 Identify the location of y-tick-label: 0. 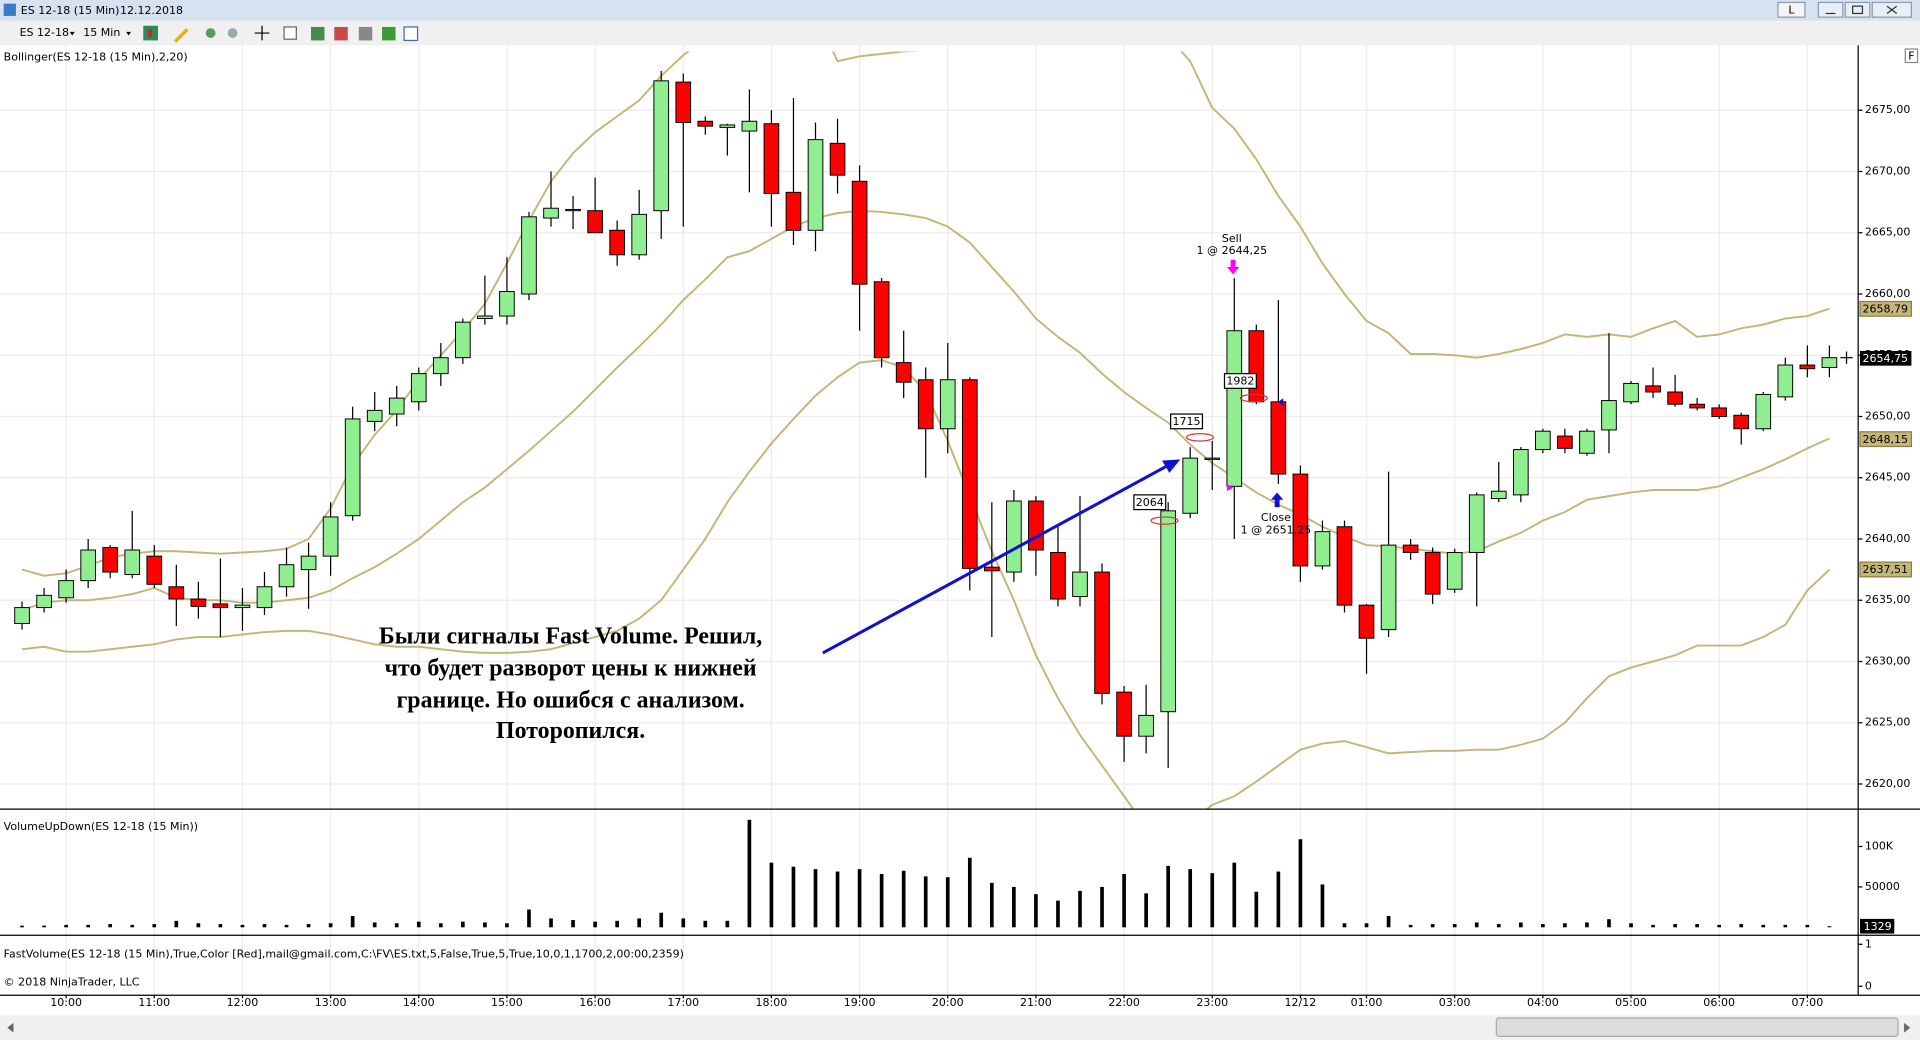
(1868, 985).